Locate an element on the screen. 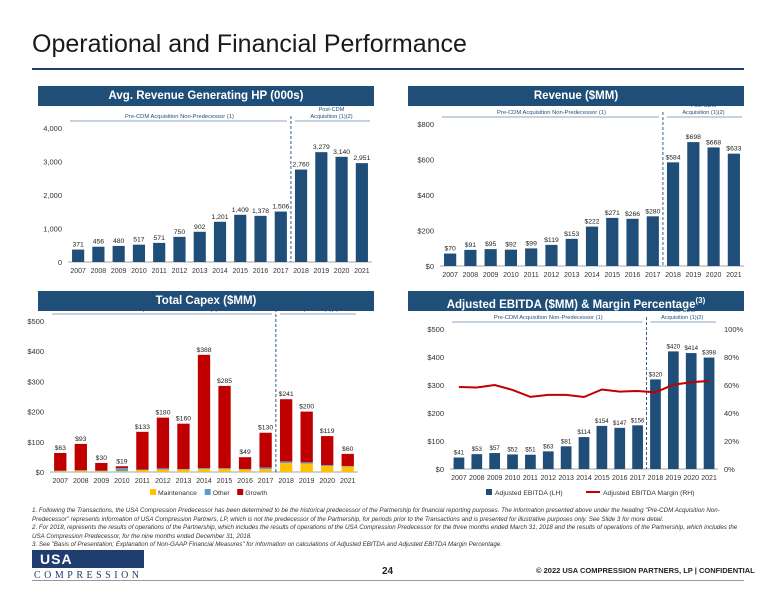 The width and height of the screenshot is (776, 600). hp-data-label: 2,951 is located at coordinates (361, 158).